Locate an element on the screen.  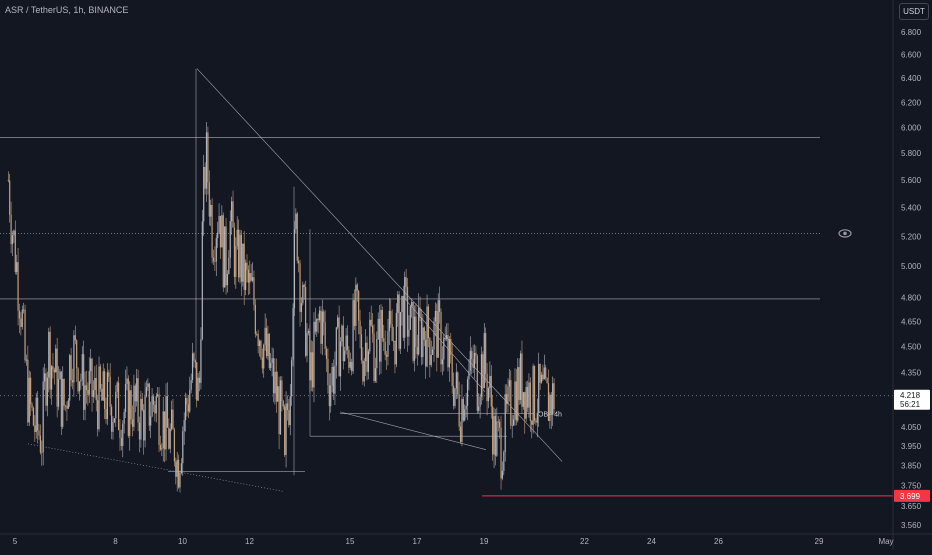
time-axis: 5 8 10 12 15 17 19 22 24 26 29 May is located at coordinates (466, 539).